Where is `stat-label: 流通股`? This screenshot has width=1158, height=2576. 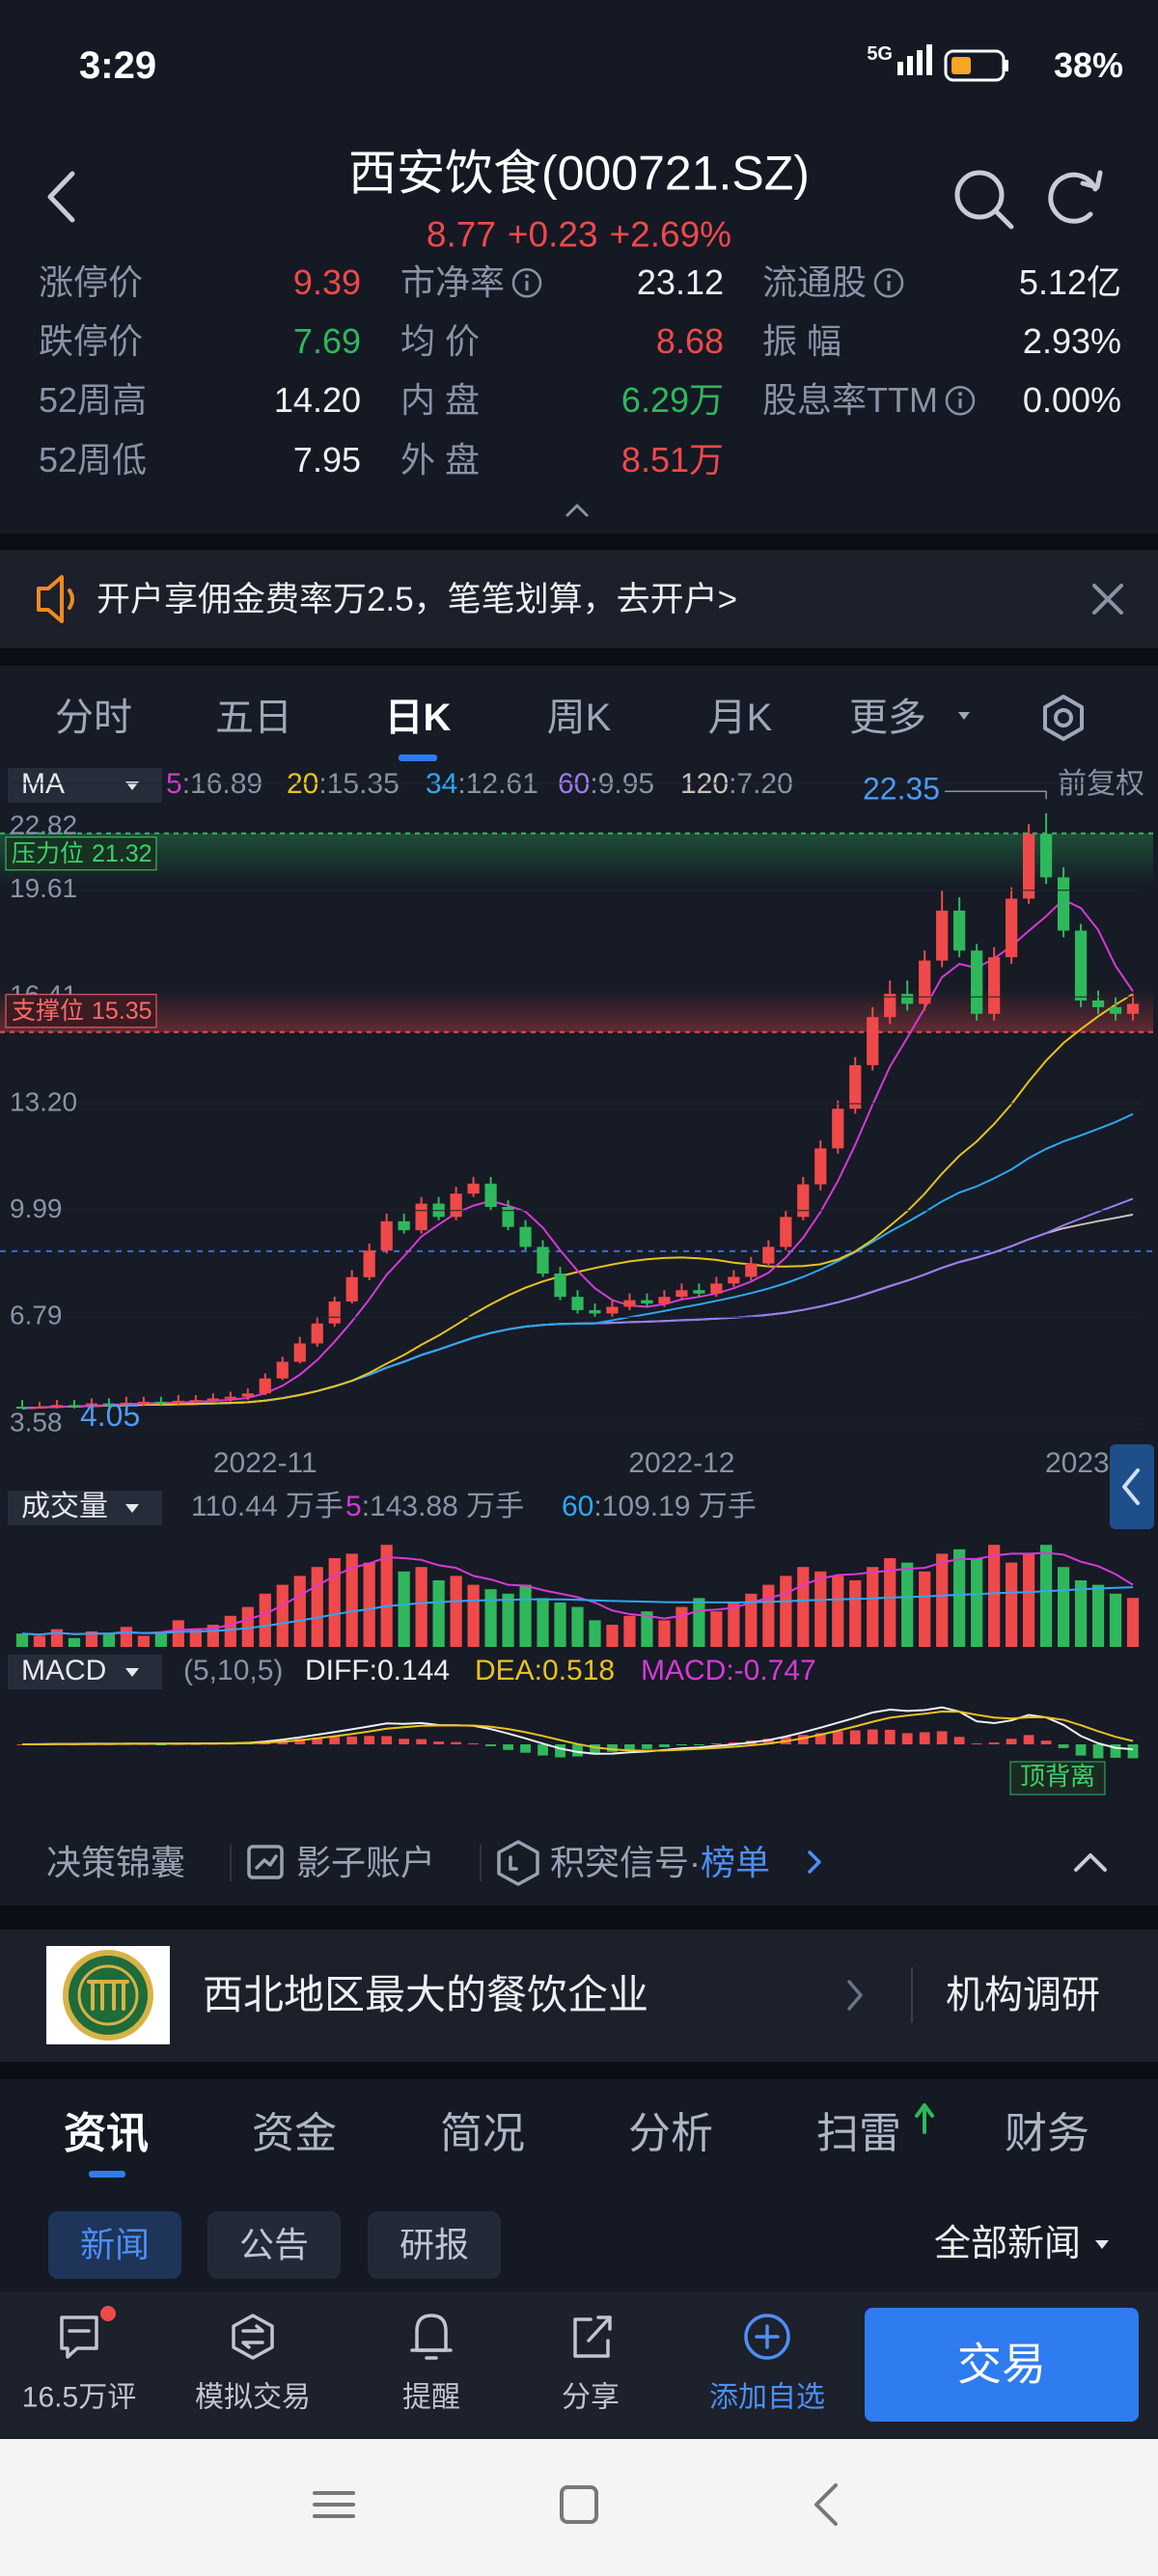 stat-label: 流通股 is located at coordinates (833, 282).